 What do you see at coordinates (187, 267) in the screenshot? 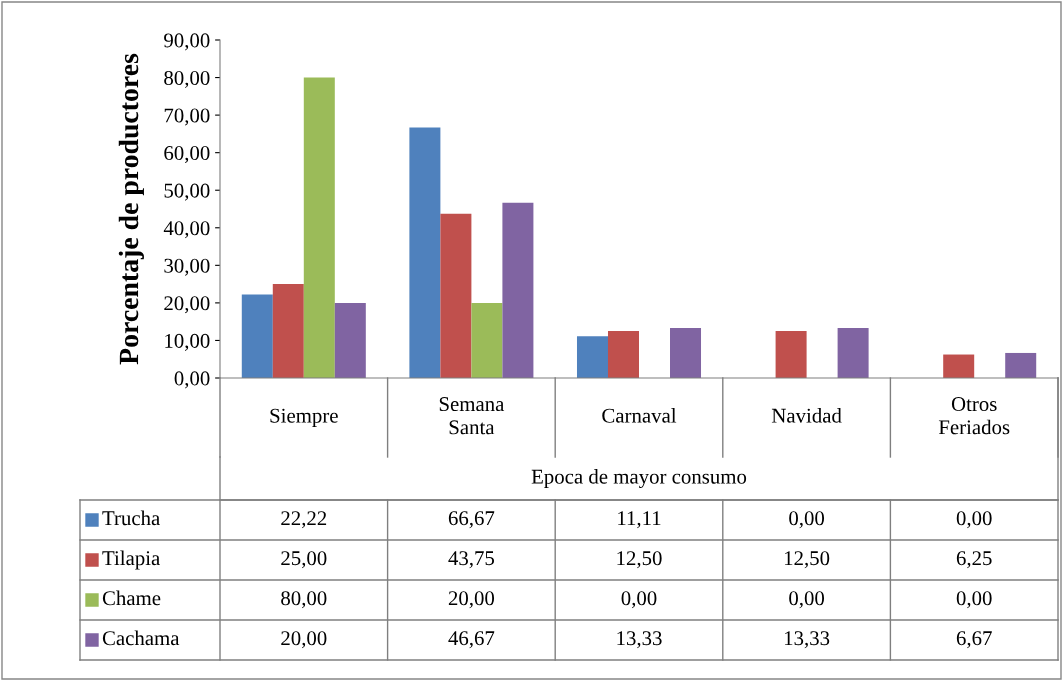
I see `y-tick-label: 30,00` at bounding box center [187, 267].